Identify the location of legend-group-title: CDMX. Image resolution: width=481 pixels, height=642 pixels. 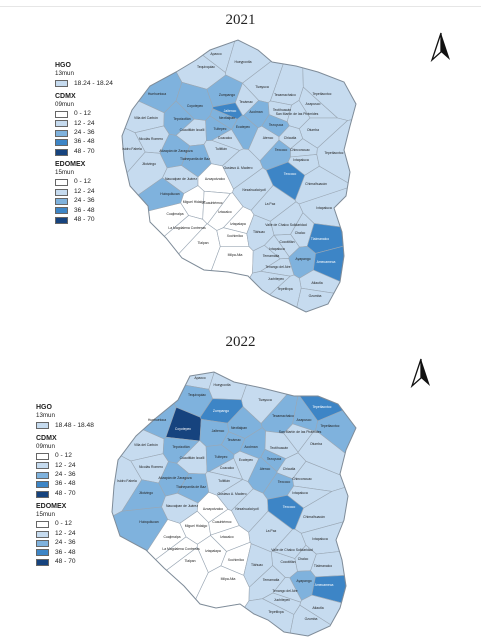
(46, 438).